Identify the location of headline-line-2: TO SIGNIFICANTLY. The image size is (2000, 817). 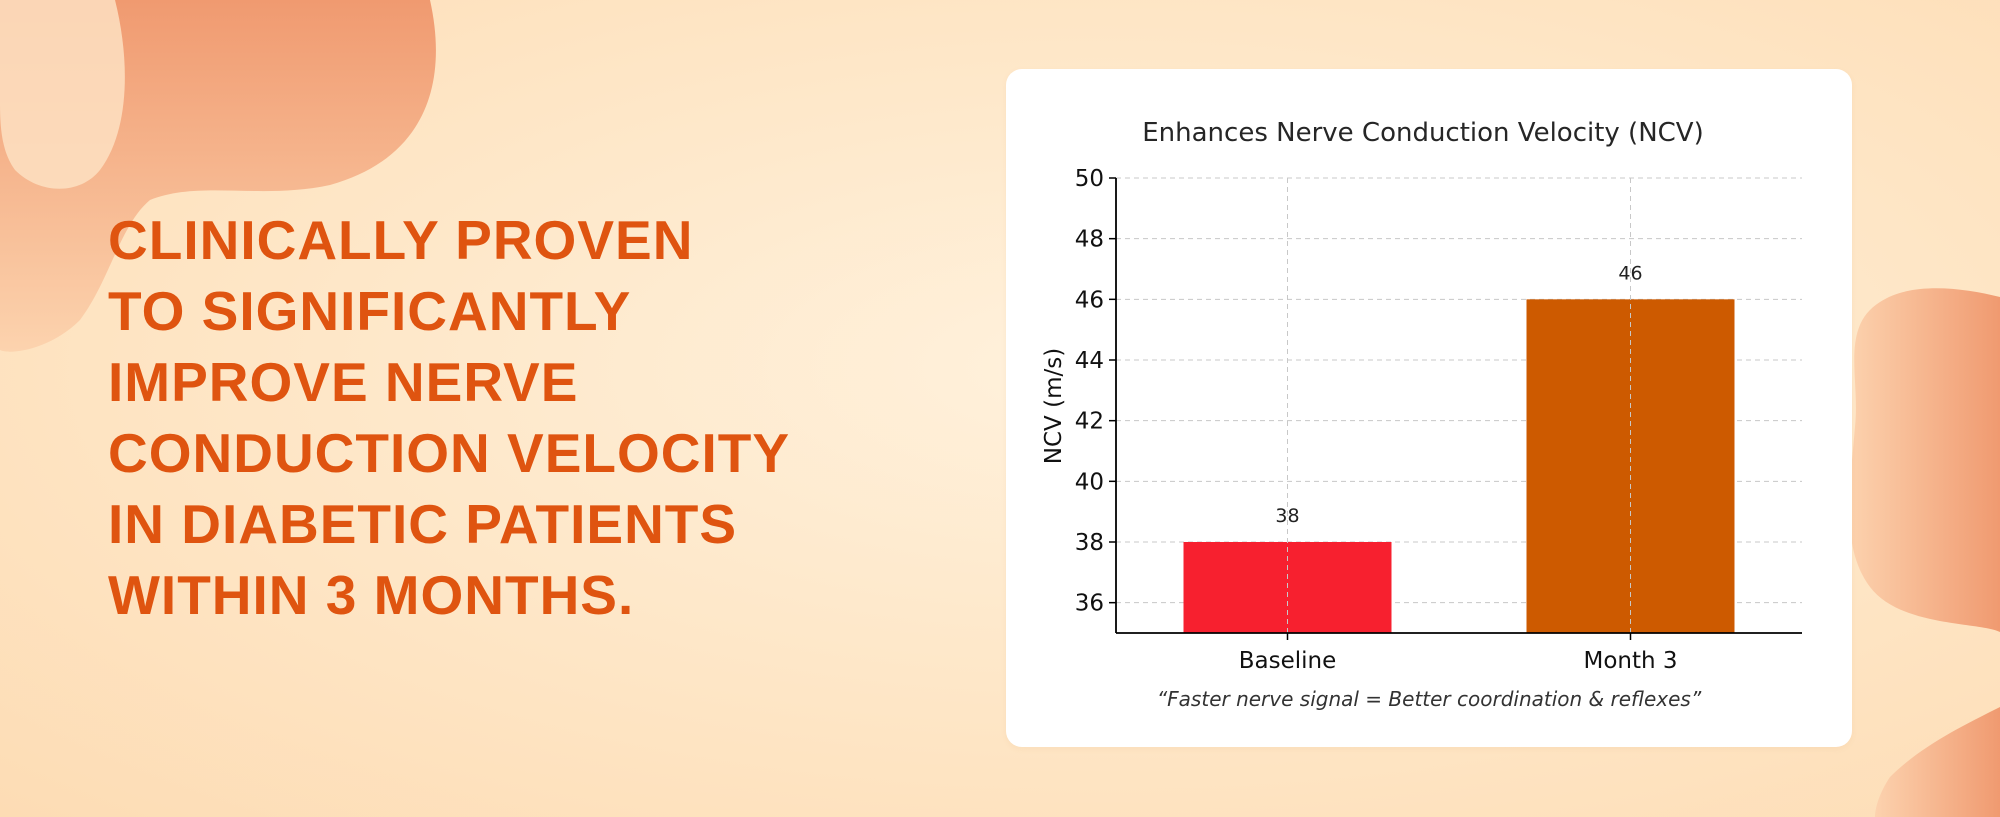
(370, 311).